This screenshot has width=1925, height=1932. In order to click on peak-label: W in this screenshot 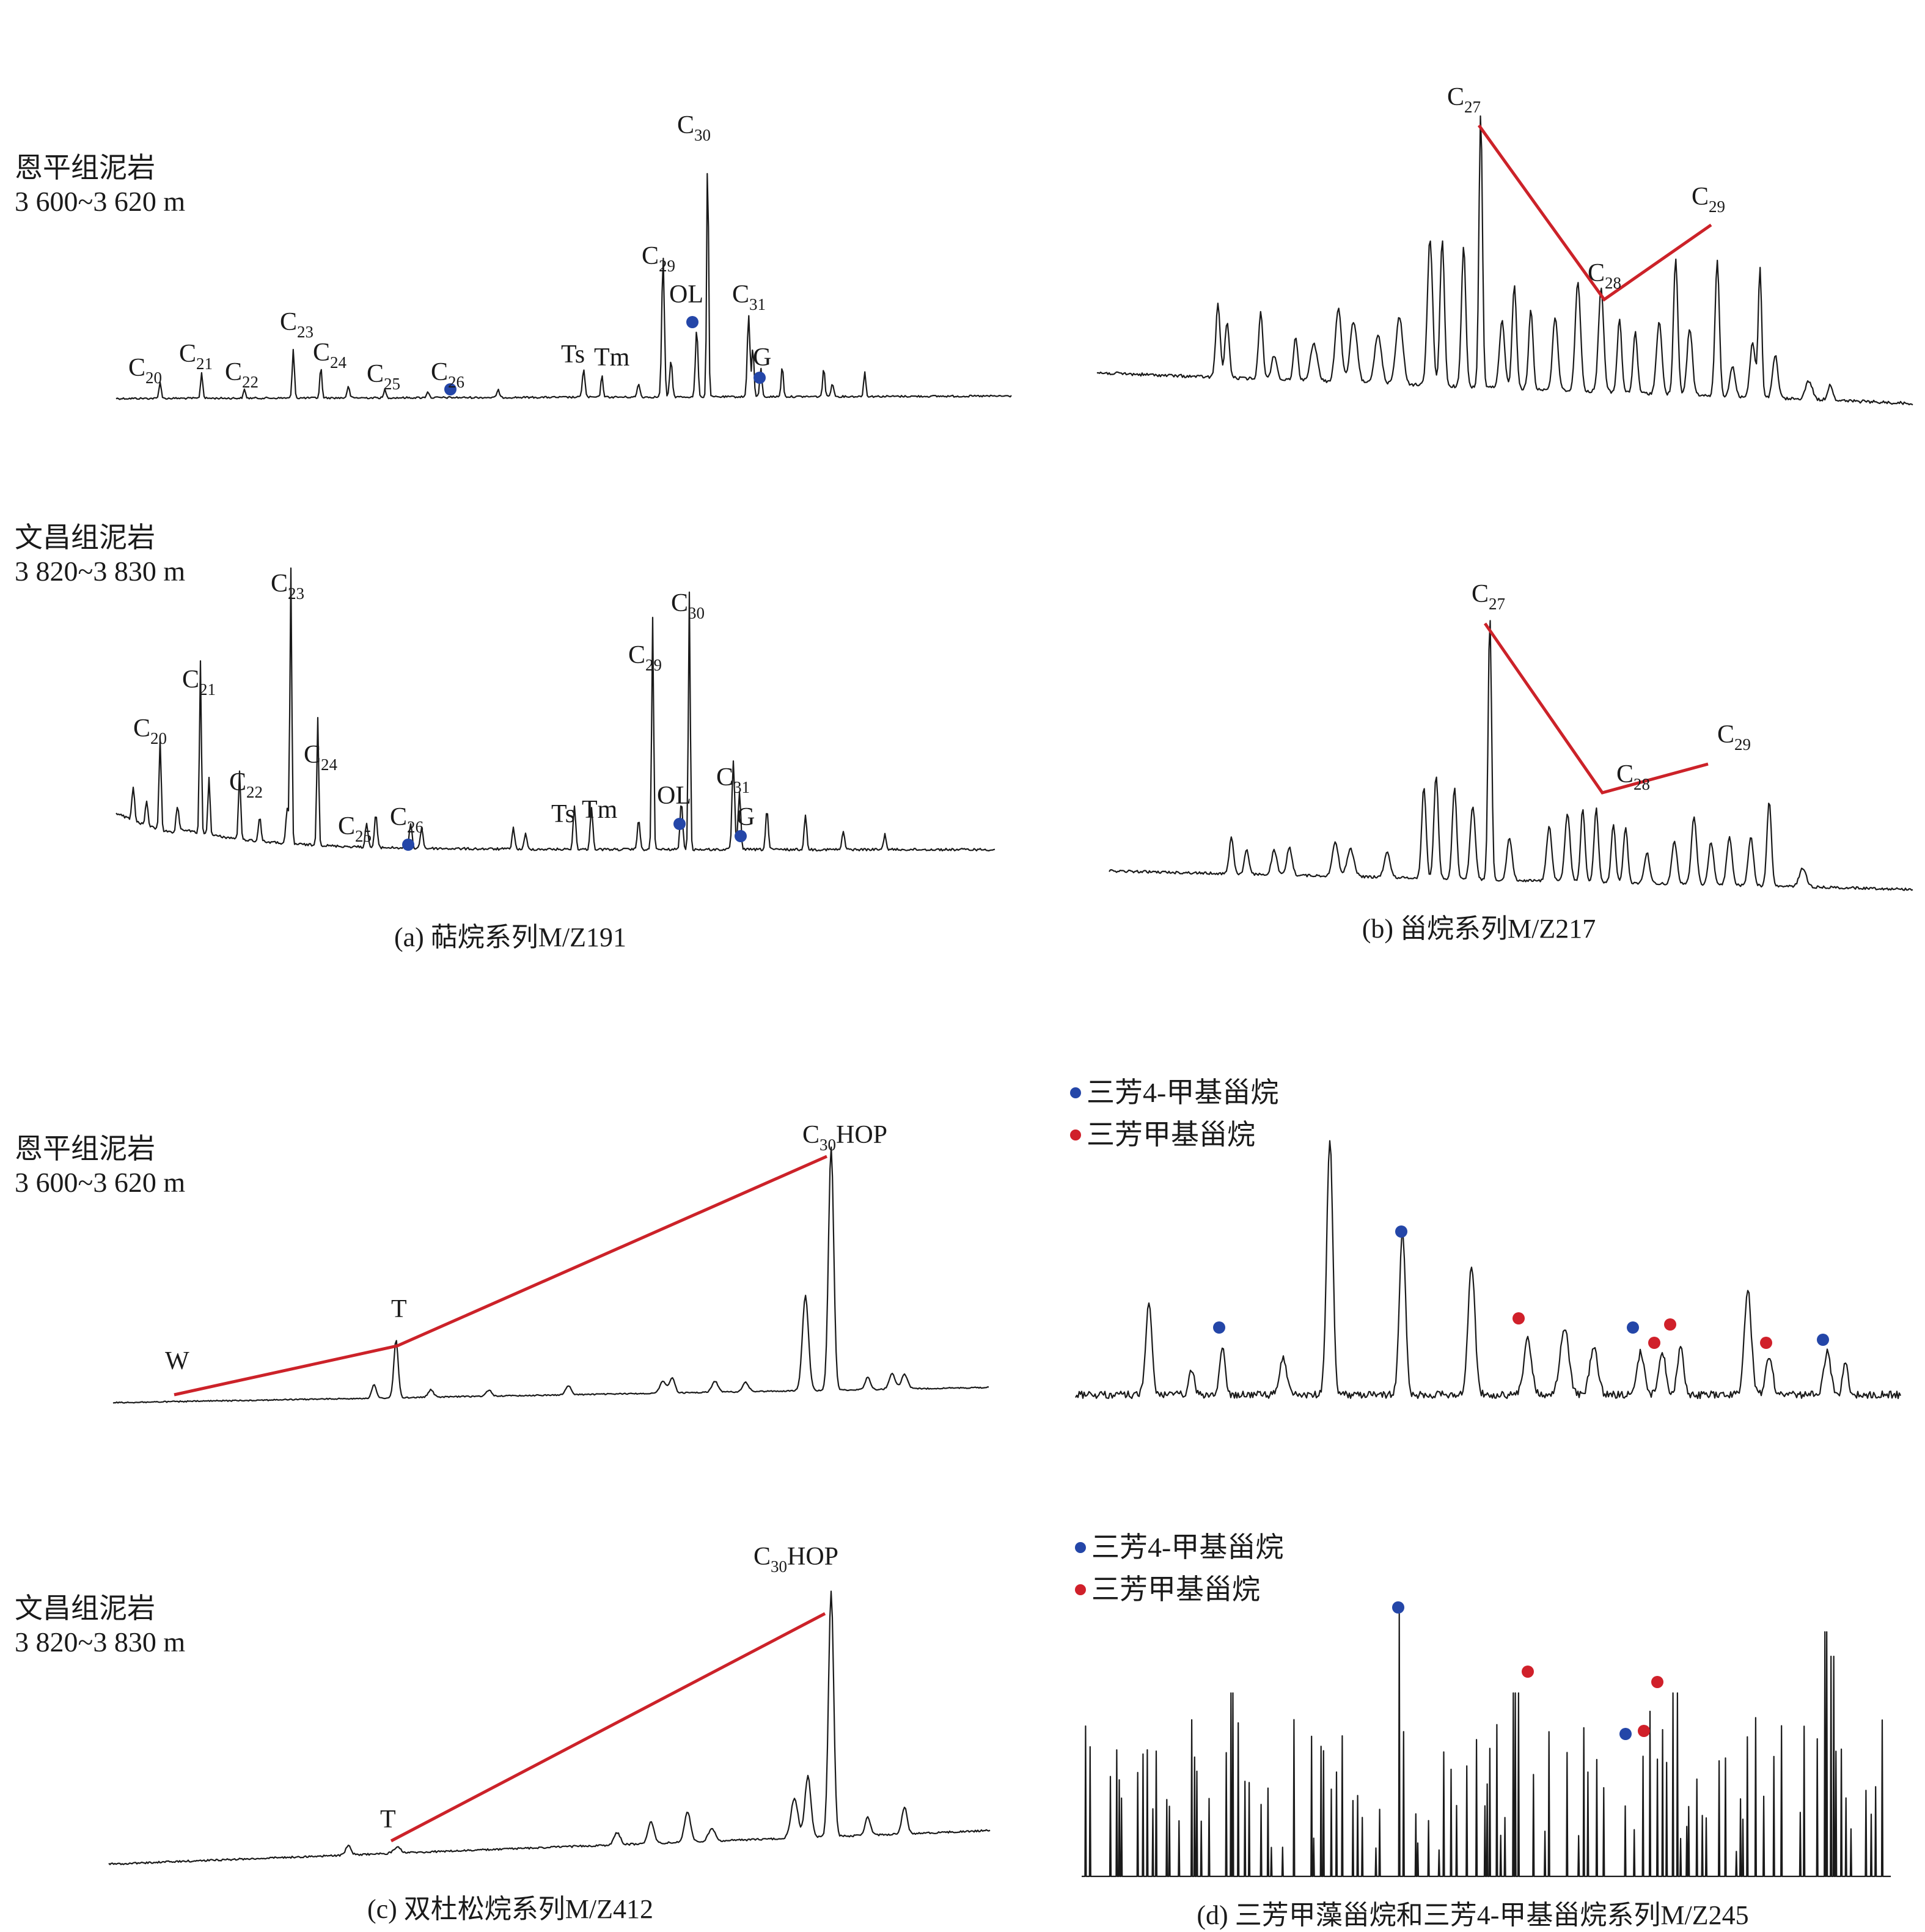, I will do `click(177, 1361)`.